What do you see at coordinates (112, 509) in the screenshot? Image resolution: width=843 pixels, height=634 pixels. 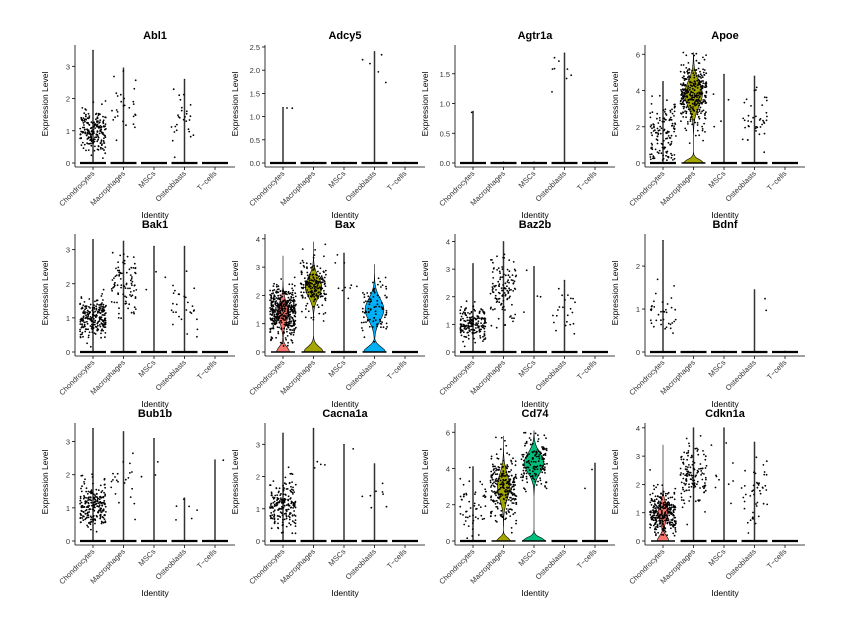 I see `series-1: Macrophages` at bounding box center [112, 509].